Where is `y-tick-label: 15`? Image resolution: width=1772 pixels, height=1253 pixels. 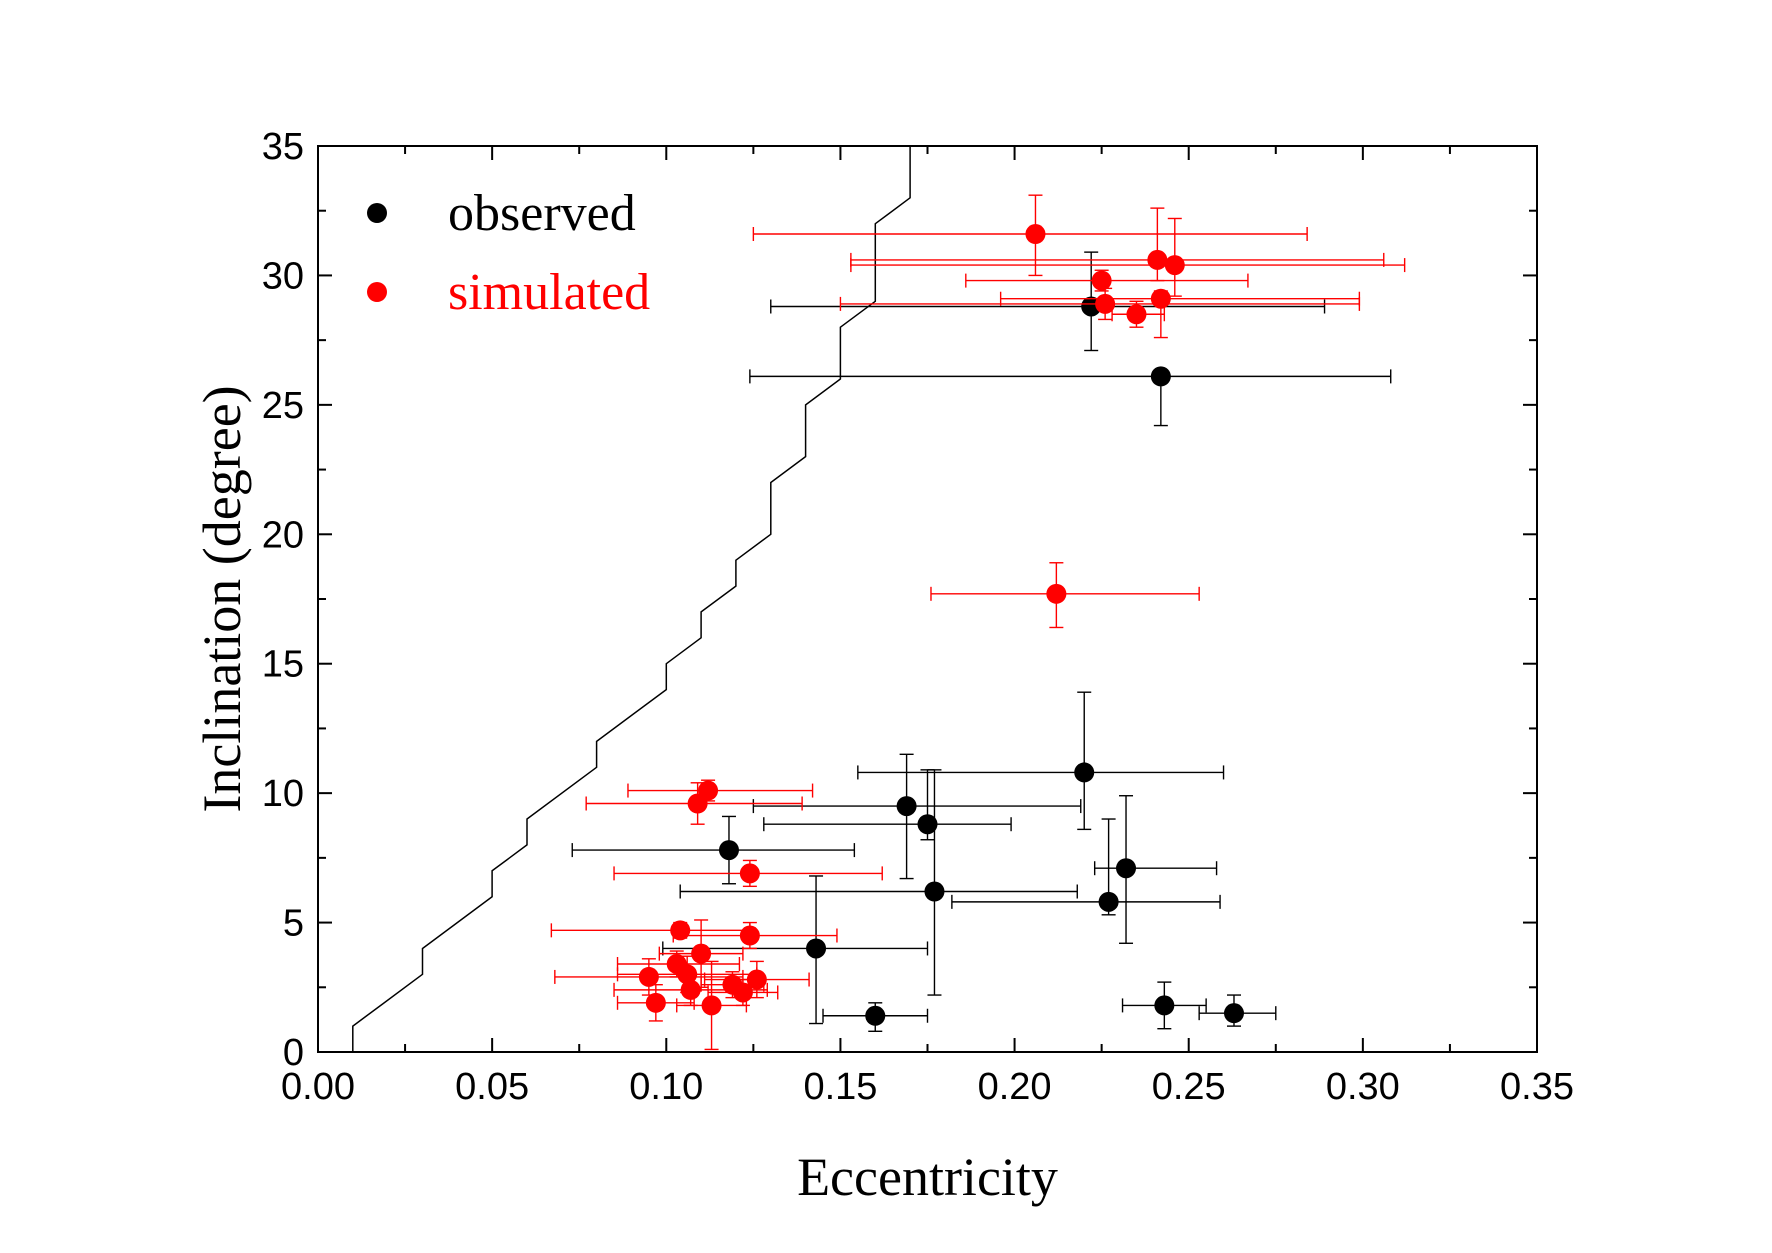
y-tick-label: 15 is located at coordinates (283, 665).